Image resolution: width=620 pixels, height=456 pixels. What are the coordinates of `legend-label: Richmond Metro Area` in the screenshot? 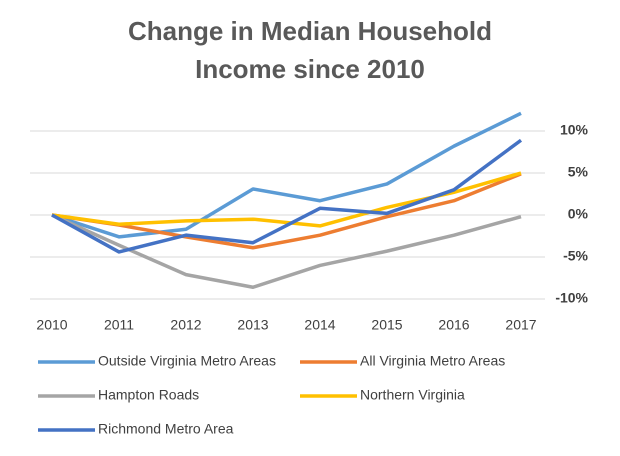 It's located at (166, 429).